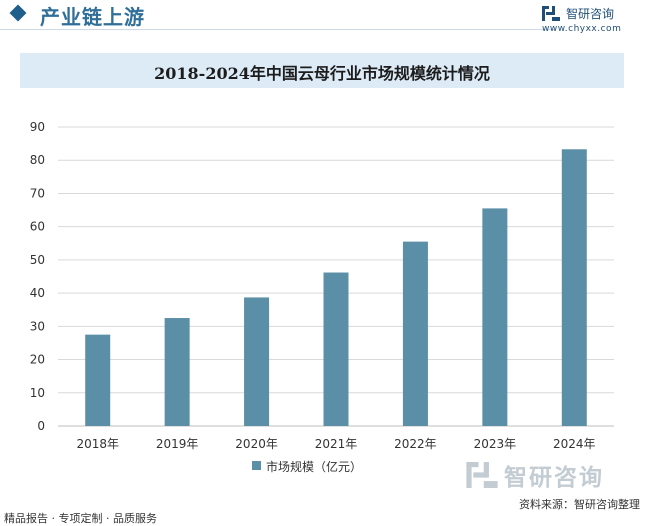  I want to click on chart-title: 2018-2024年中国云母行业市场规模统计情况, so click(322, 73).